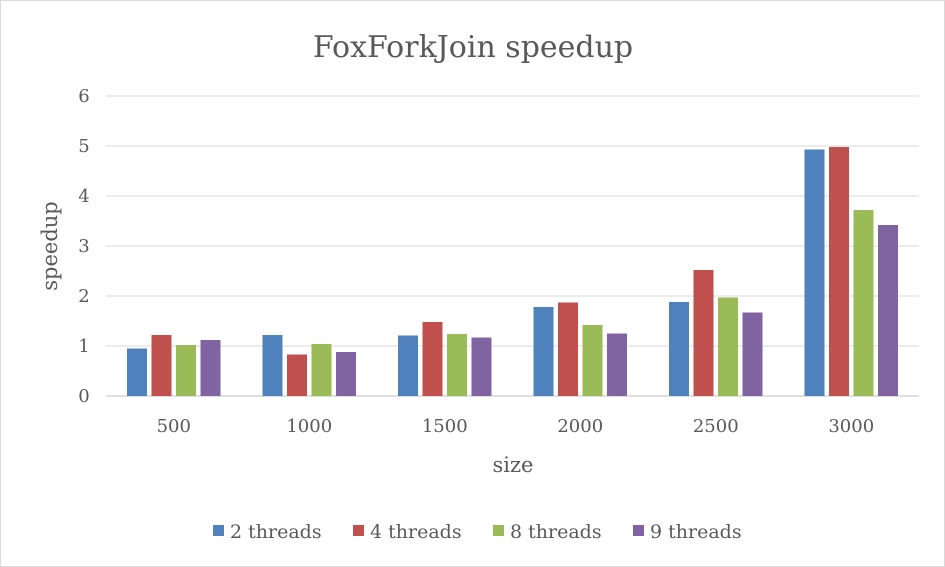  Describe the element at coordinates (851, 426) in the screenshot. I see `x-tick-label: 3000` at that location.